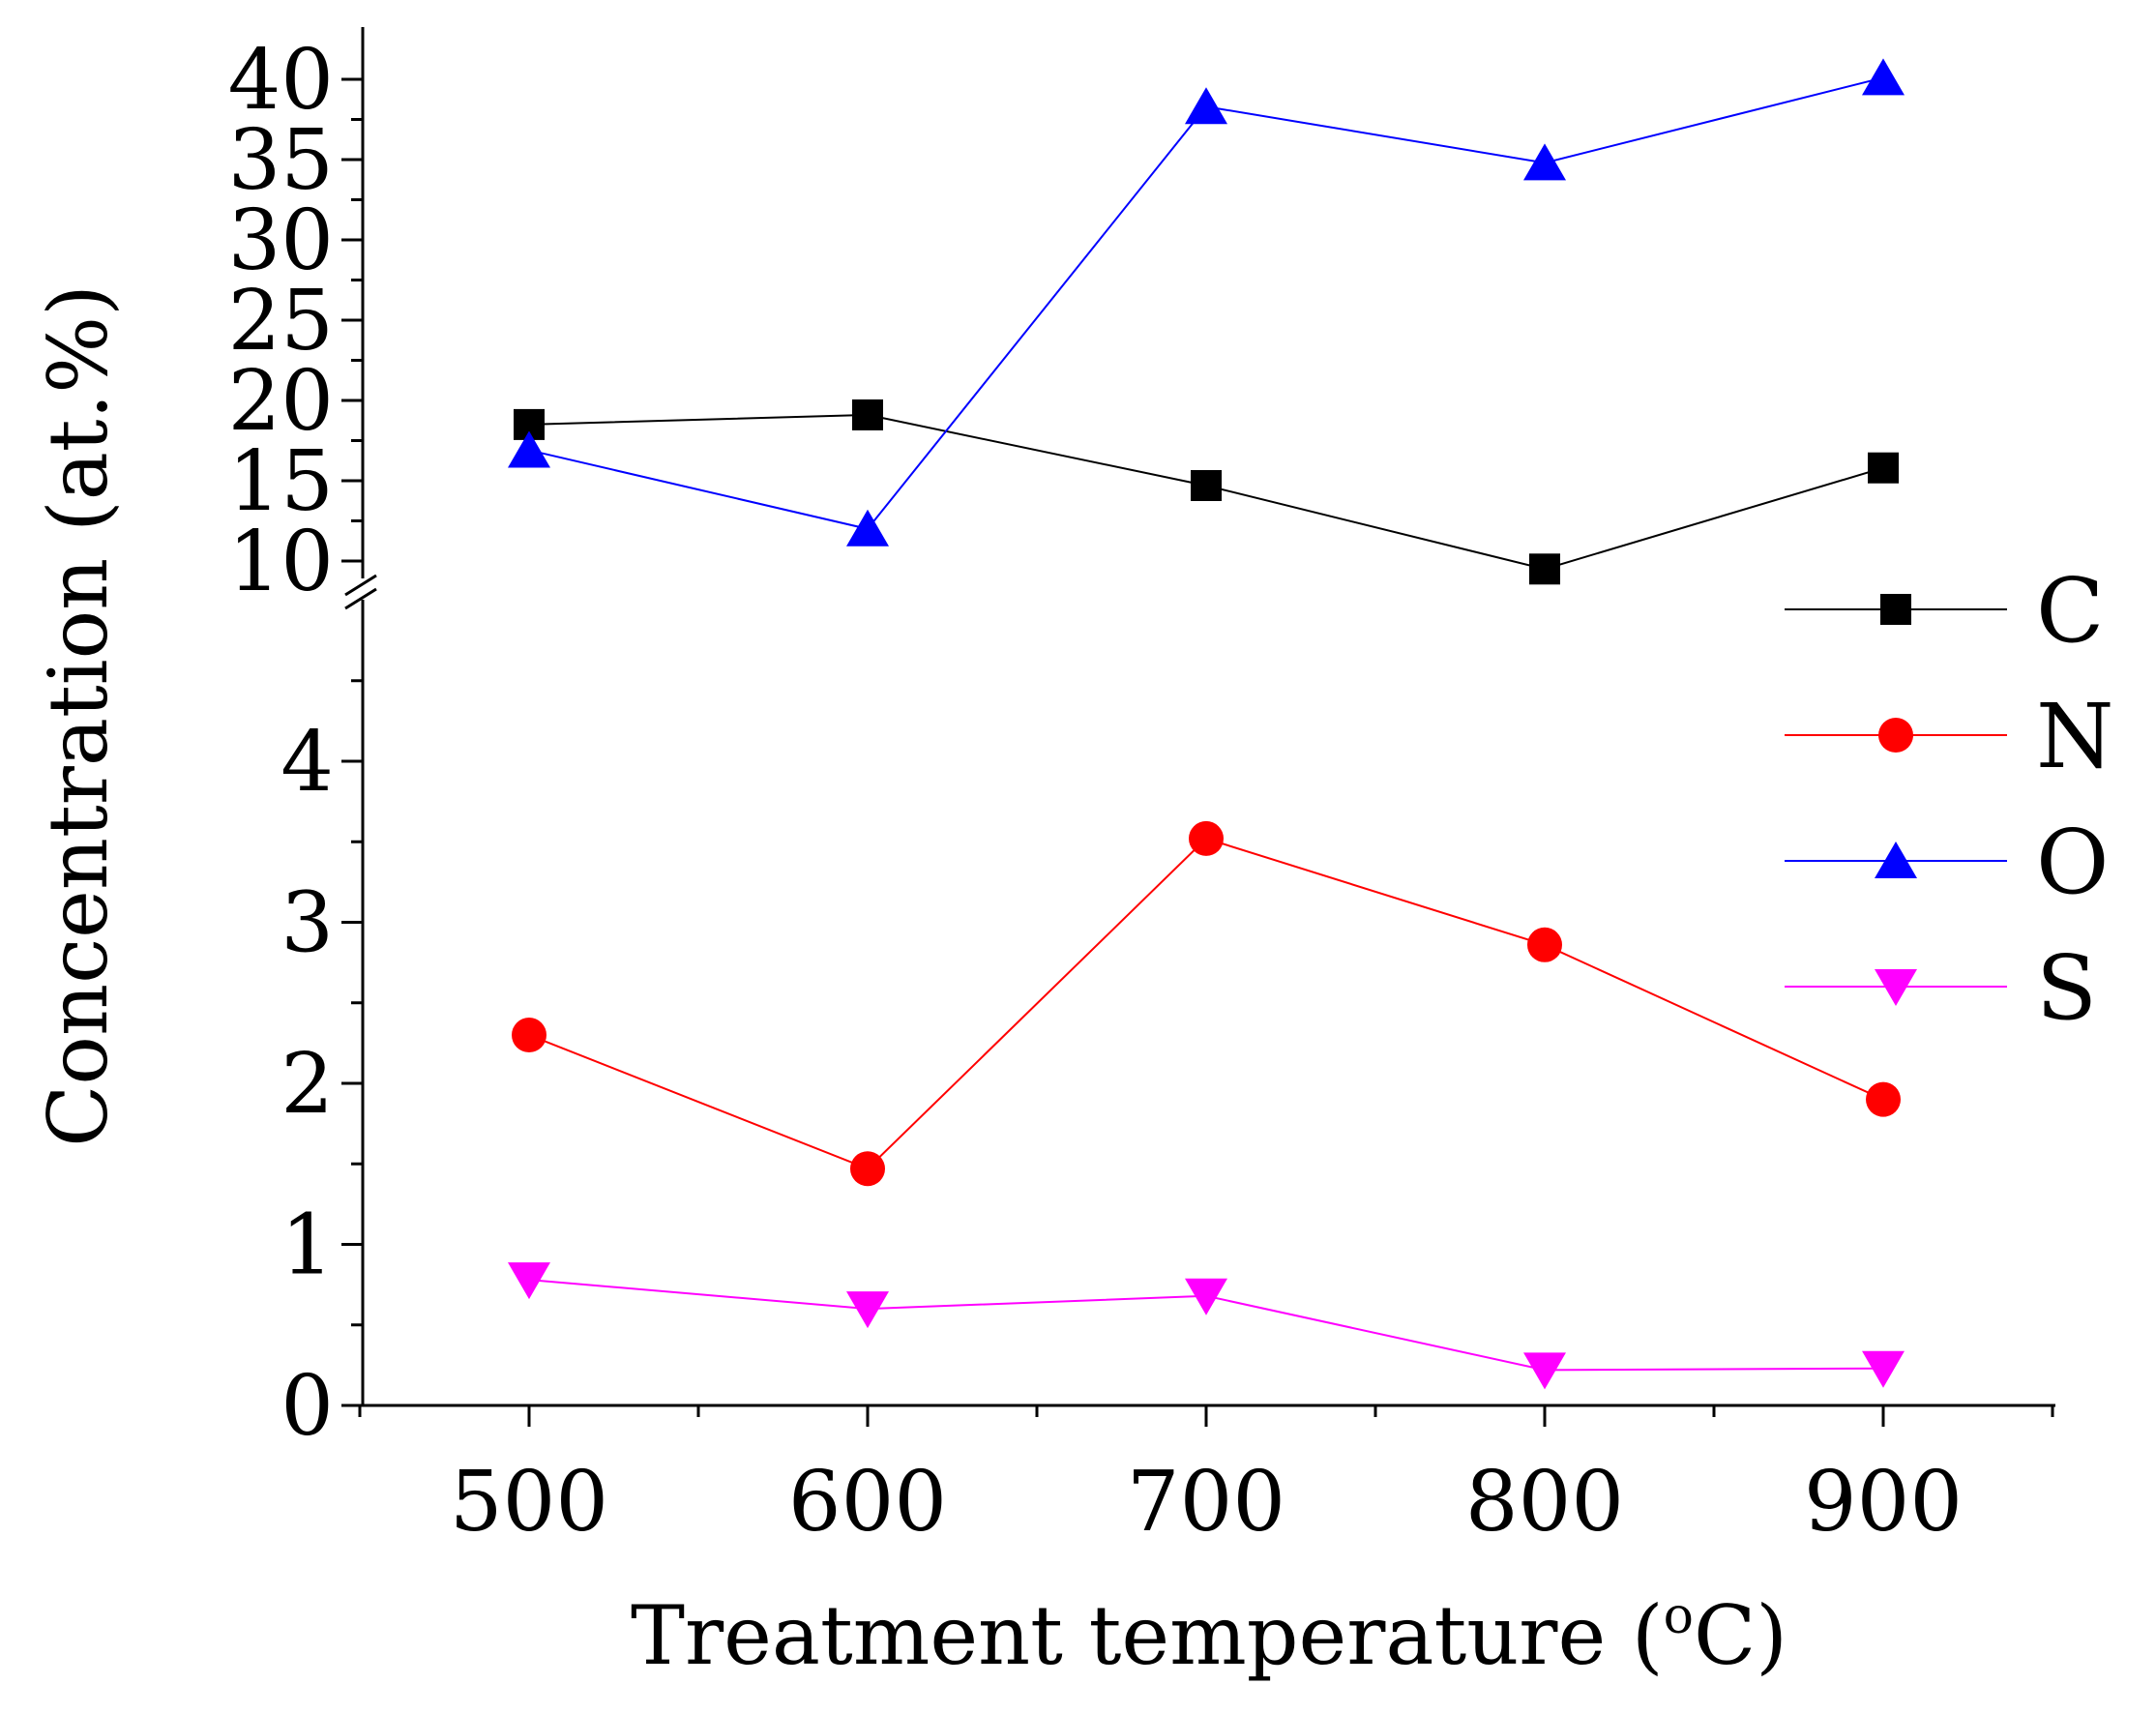 This screenshot has height=1714, width=2156. What do you see at coordinates (1896, 988) in the screenshot?
I see `legend-marker-s` at bounding box center [1896, 988].